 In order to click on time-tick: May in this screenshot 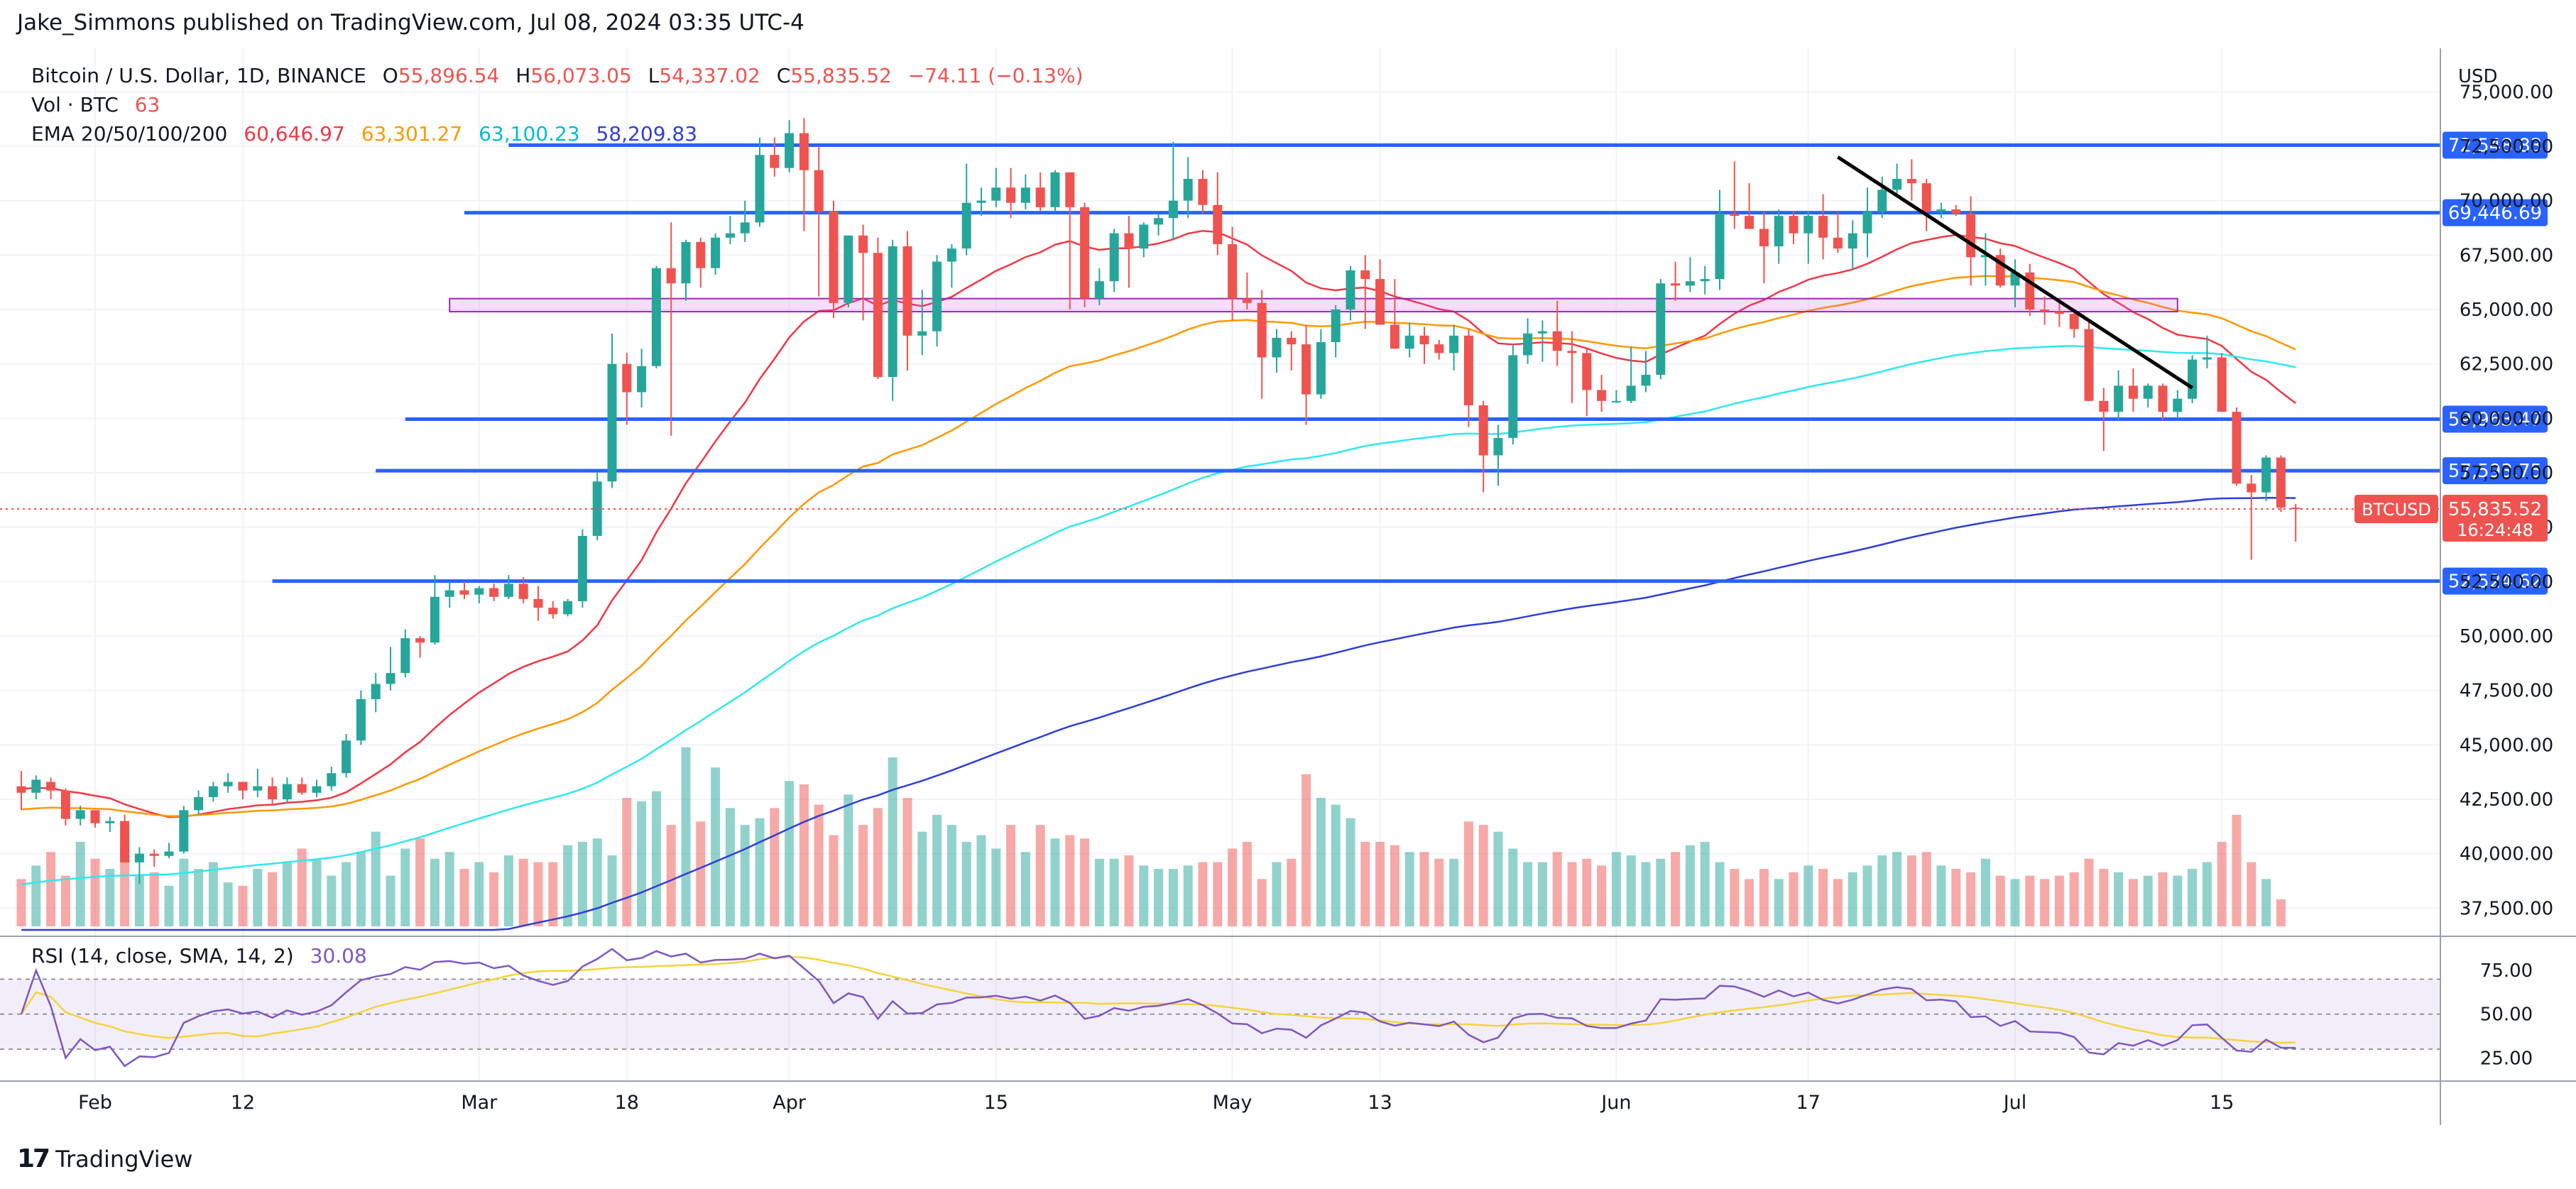, I will do `click(1232, 1103)`.